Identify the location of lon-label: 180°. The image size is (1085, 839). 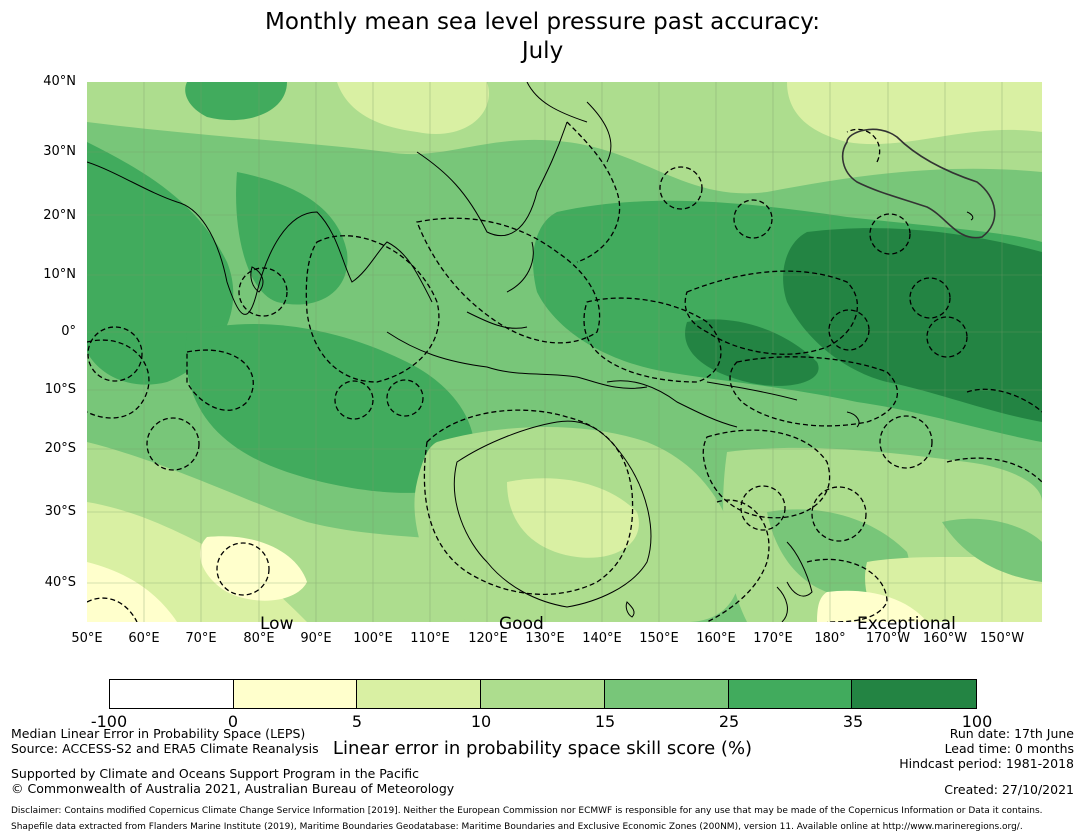
(830, 638).